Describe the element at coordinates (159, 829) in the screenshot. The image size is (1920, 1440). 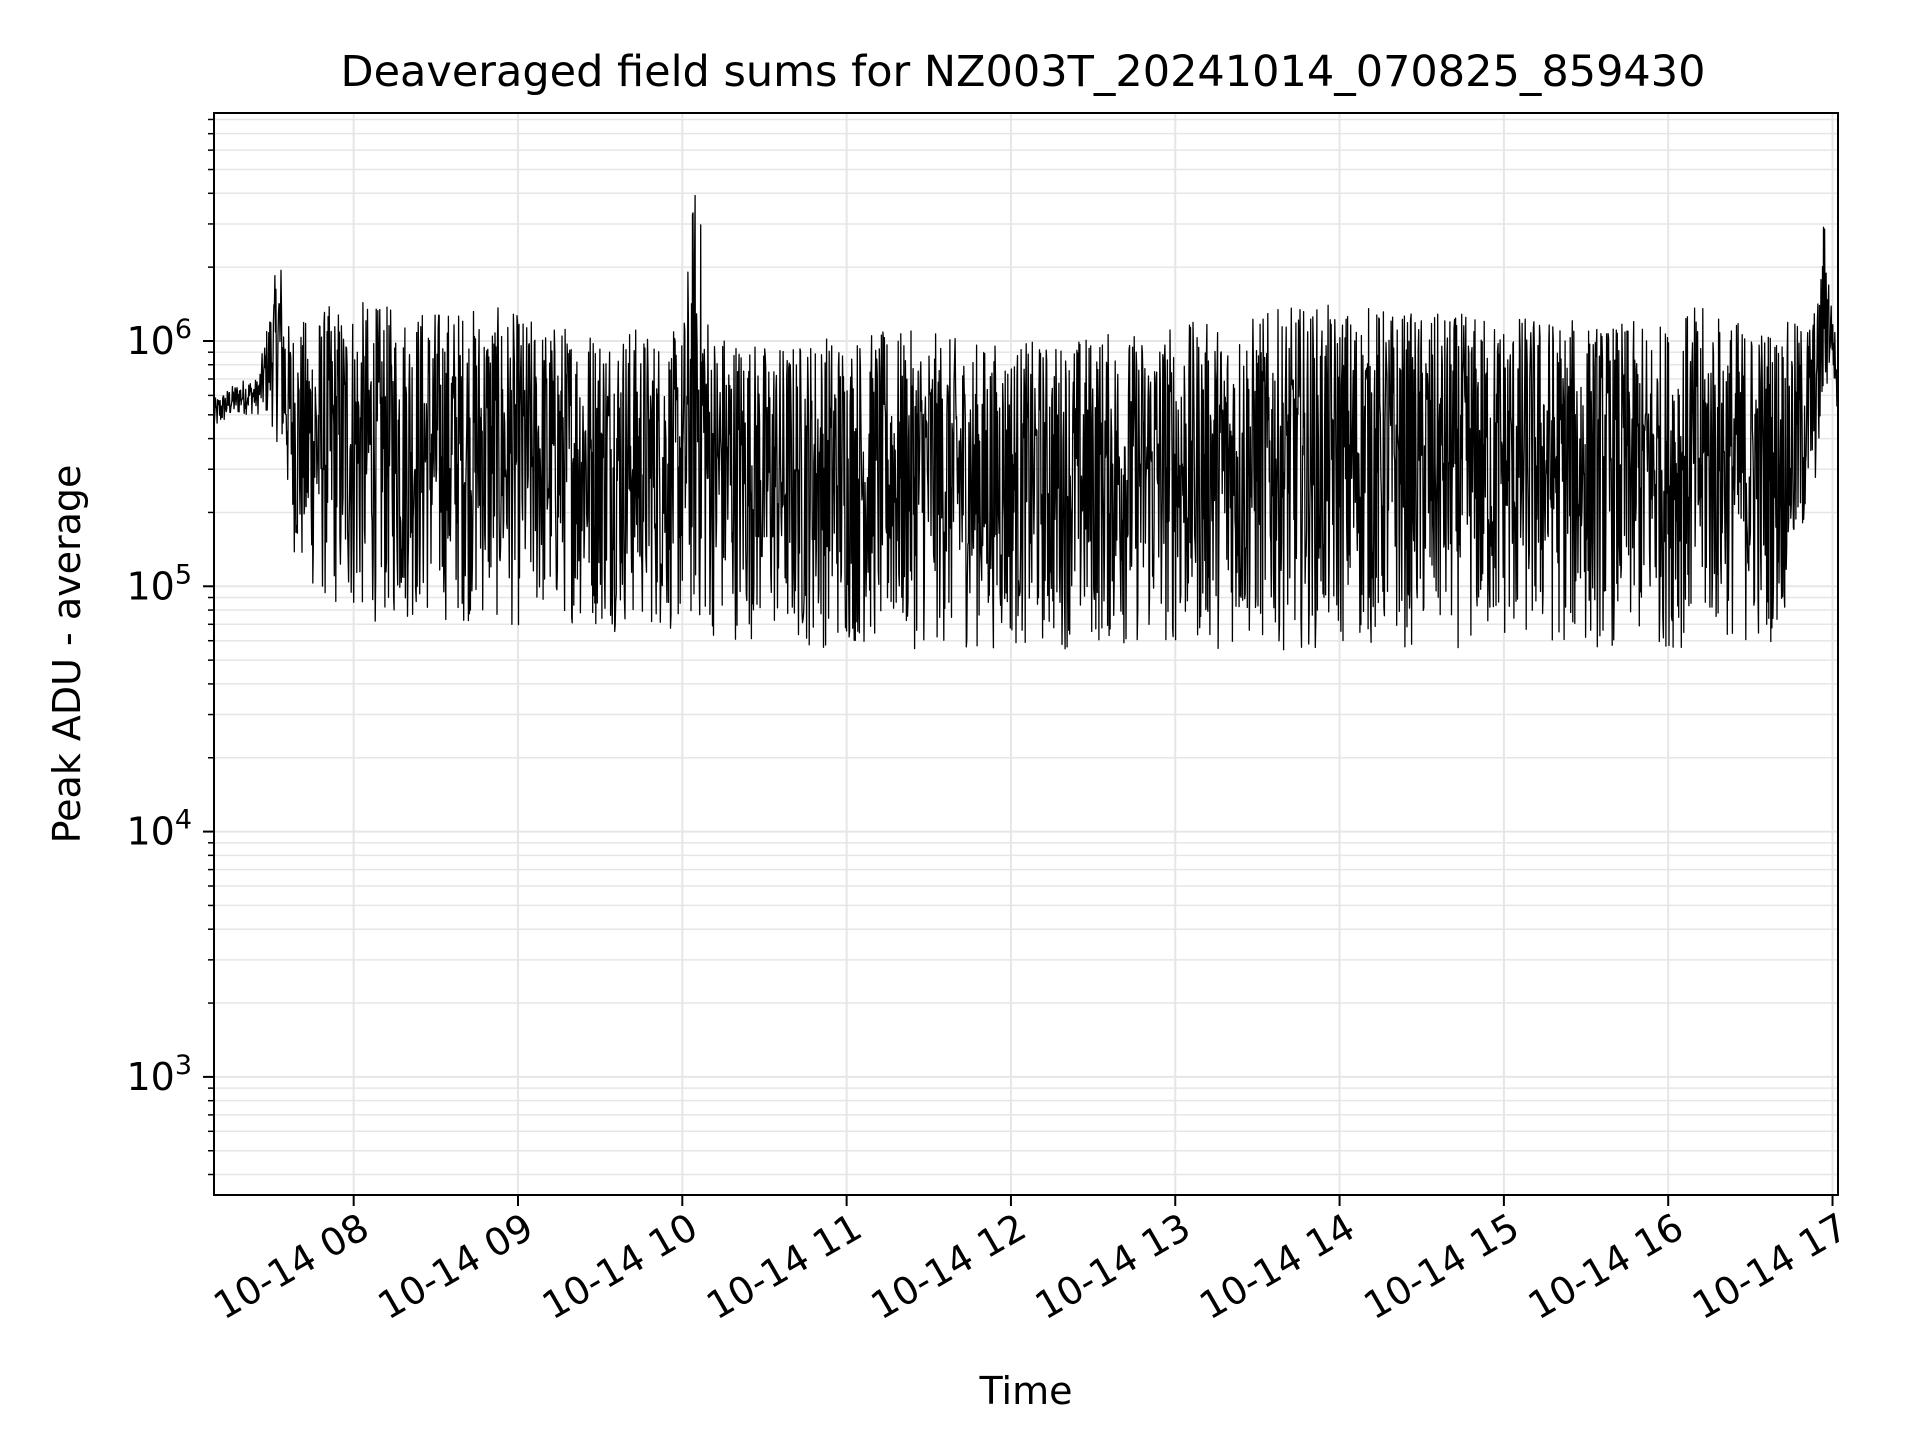
I see `y-tick-label: 104` at that location.